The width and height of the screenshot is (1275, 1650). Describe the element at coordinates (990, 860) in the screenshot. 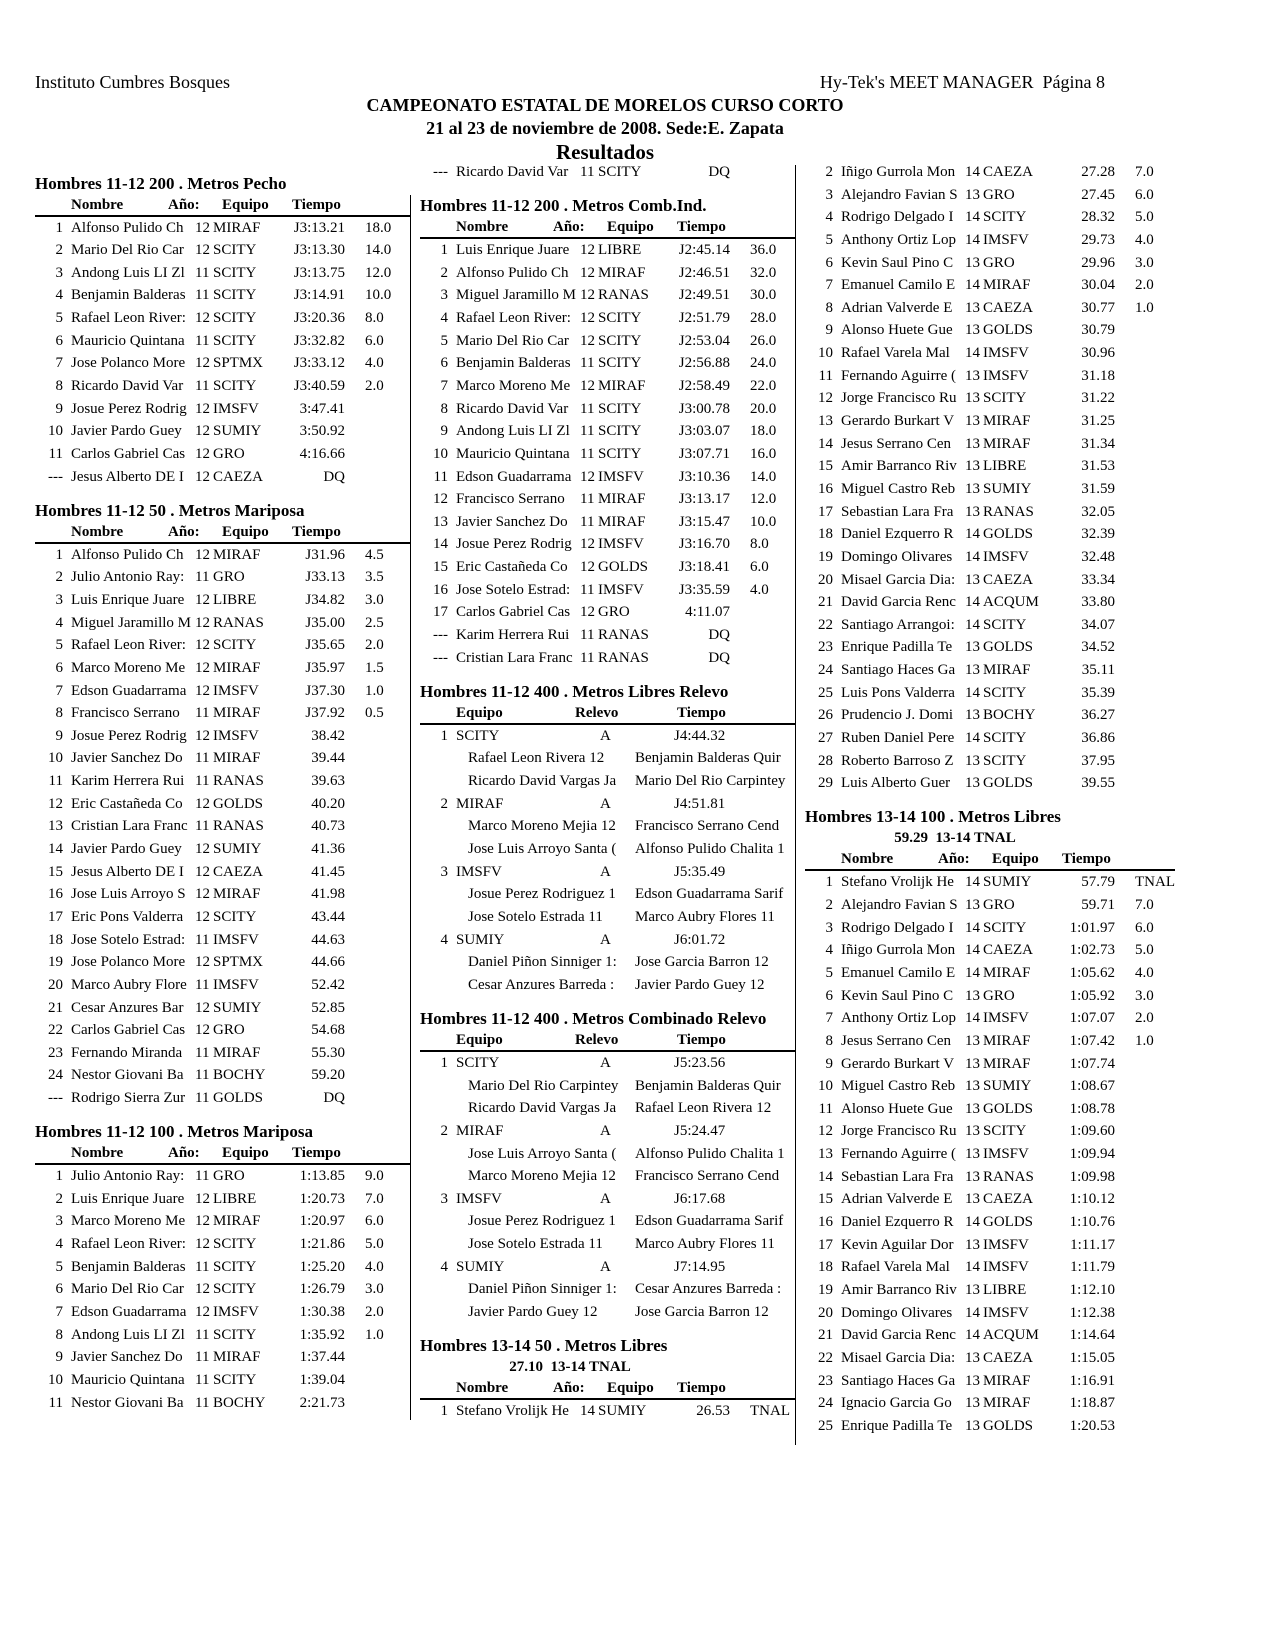

I see `column-header: Nombre Año: Equipo Tiempo` at that location.